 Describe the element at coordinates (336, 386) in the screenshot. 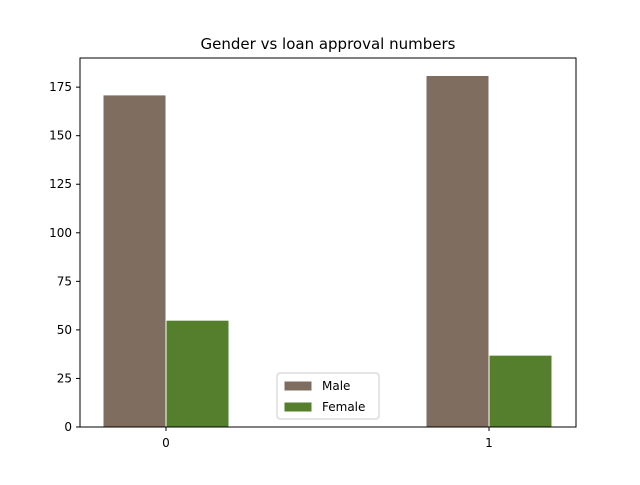

I see `legend-label-male: Male` at that location.